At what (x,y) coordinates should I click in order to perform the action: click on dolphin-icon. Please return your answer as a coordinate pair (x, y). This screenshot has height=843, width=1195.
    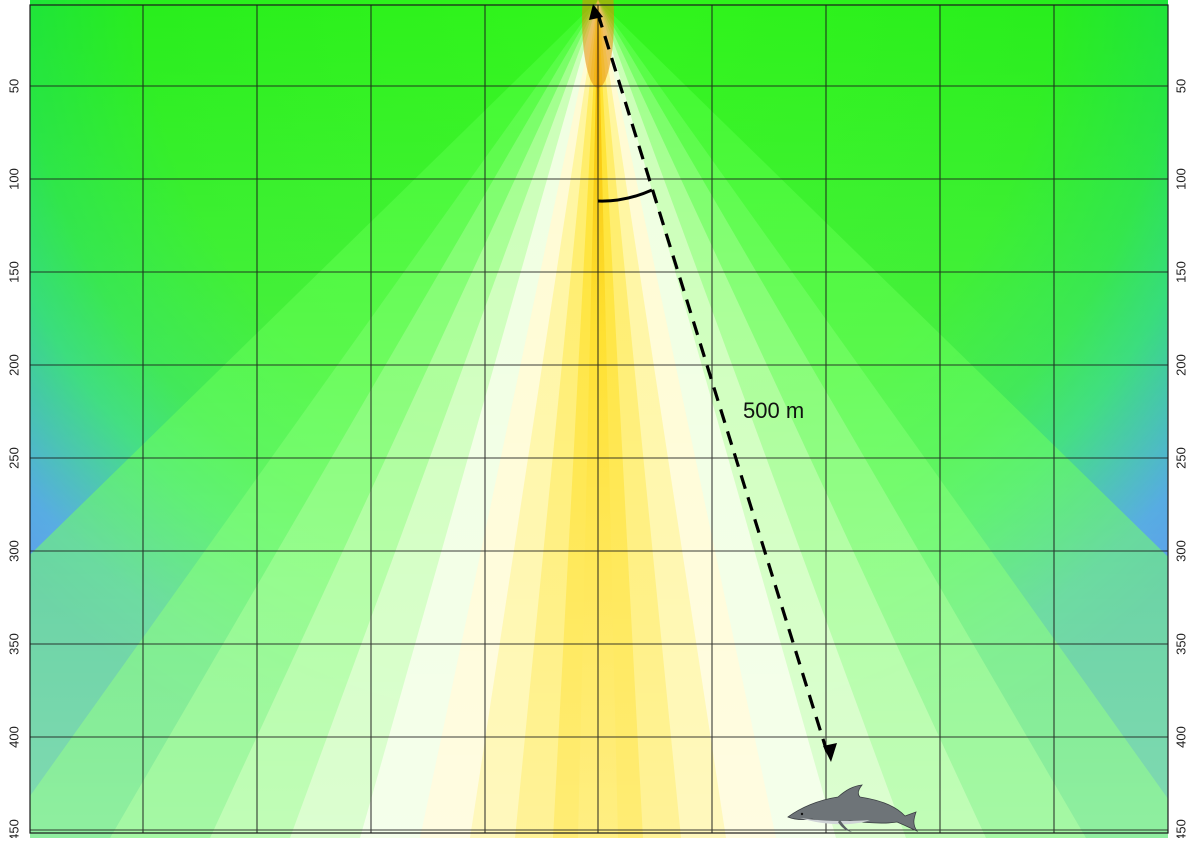
    Looking at the image, I should click on (853, 808).